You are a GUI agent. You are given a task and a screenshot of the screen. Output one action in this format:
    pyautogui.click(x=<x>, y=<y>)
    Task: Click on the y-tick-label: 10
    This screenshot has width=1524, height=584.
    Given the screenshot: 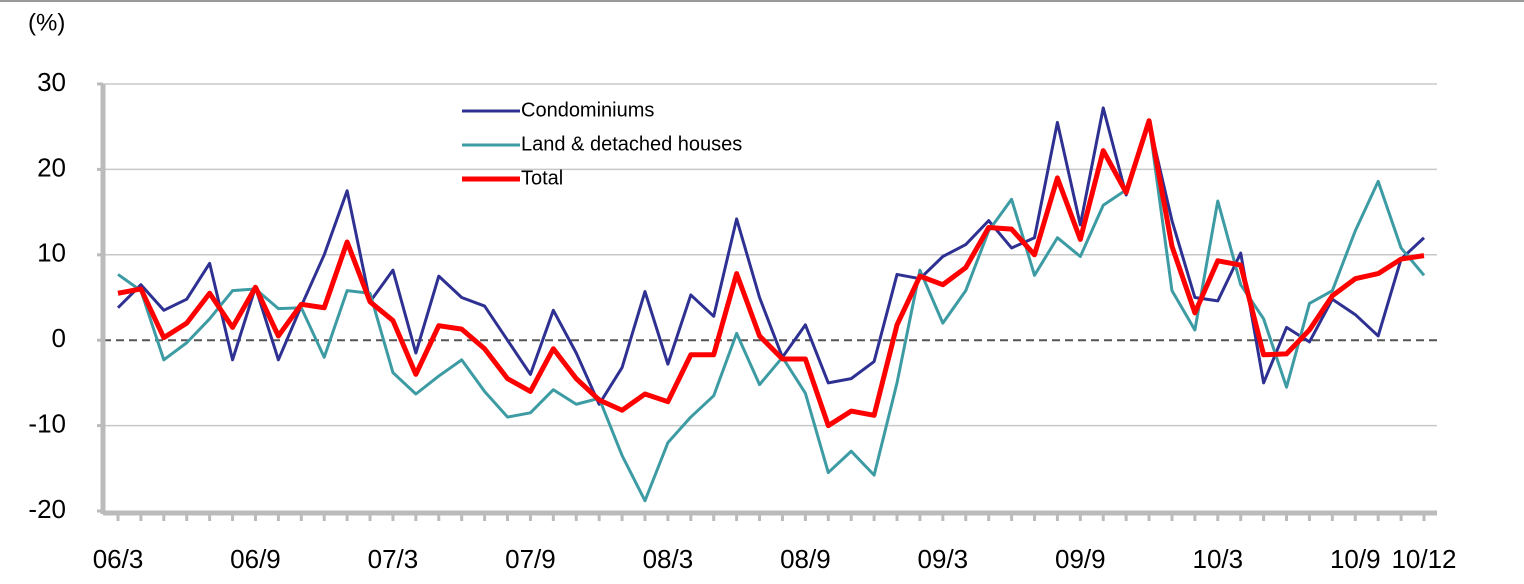 What is the action you would take?
    pyautogui.click(x=51, y=253)
    